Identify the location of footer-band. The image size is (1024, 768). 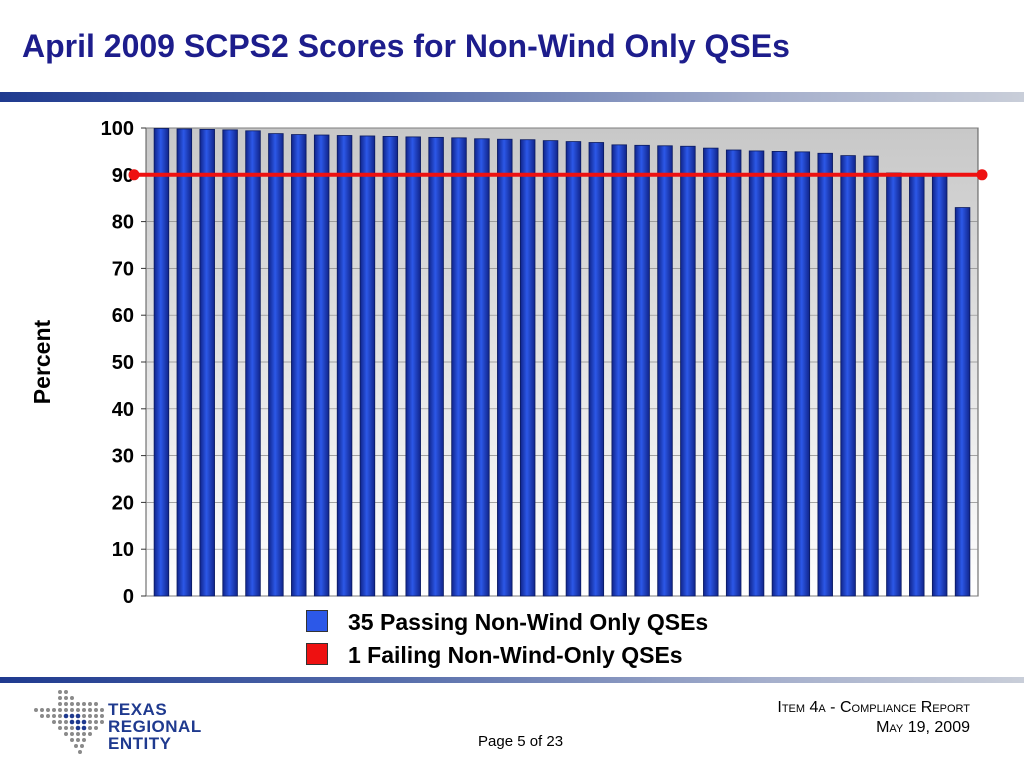
(512, 680).